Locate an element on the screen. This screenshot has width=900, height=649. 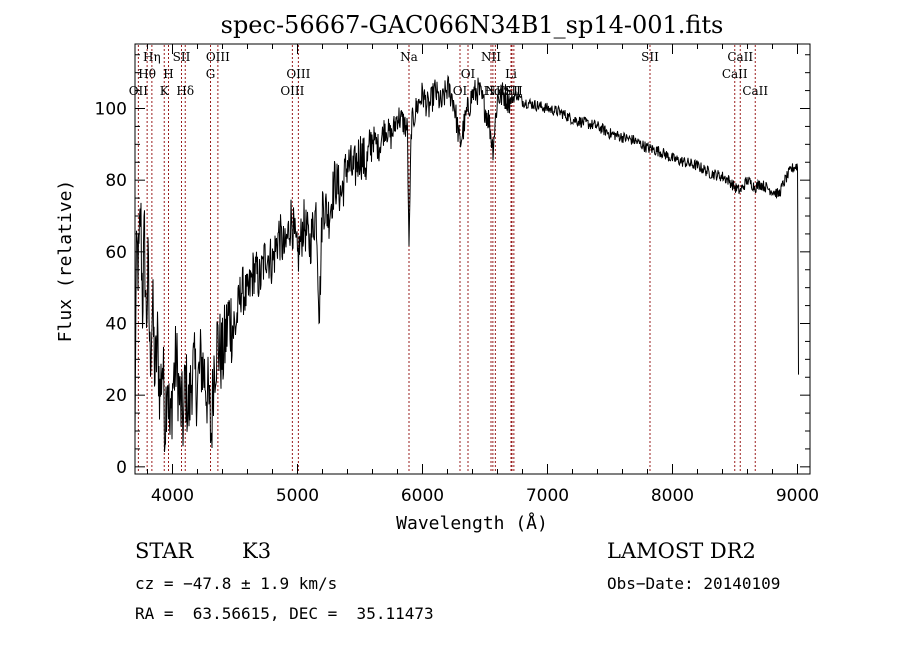
y-tick-label: 20 is located at coordinates (116, 396).